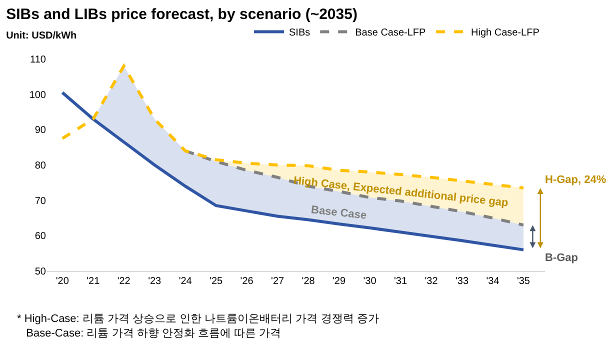 This screenshot has width=607, height=341. I want to click on x-tick-label: '20, so click(63, 281).